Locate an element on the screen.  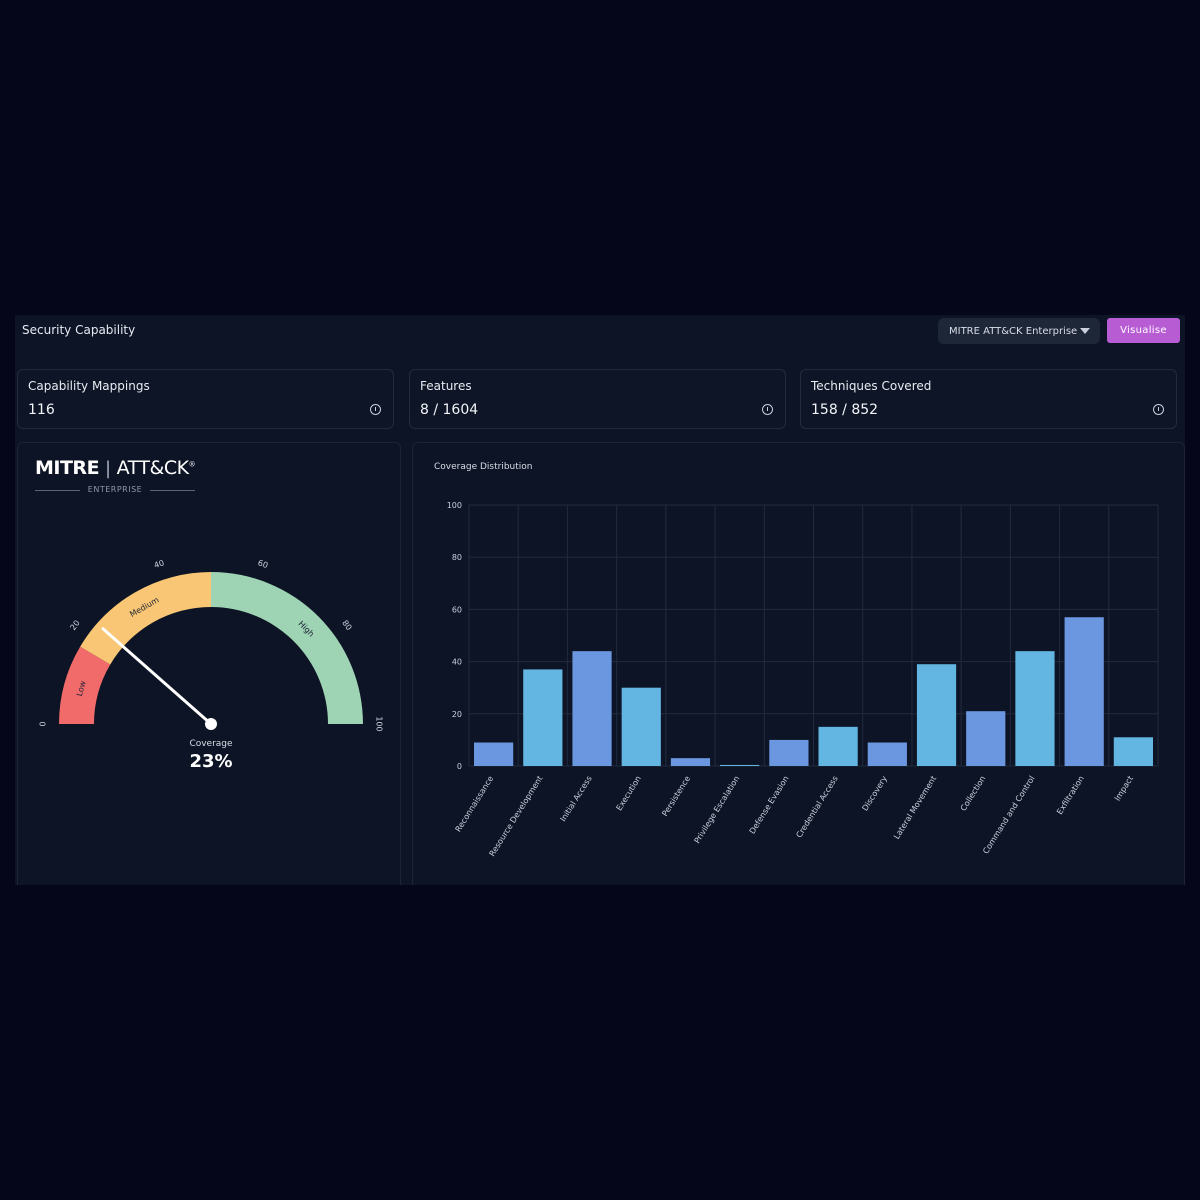
x-tick-label: Lateral Movement is located at coordinates (915, 807).